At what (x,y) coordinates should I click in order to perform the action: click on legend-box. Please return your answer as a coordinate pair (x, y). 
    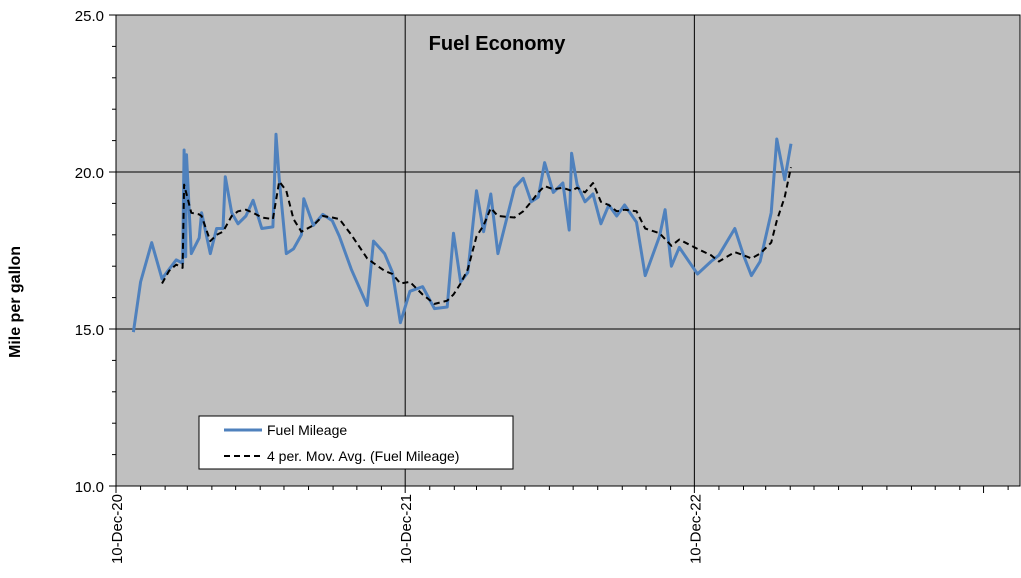
    Looking at the image, I should click on (356, 442).